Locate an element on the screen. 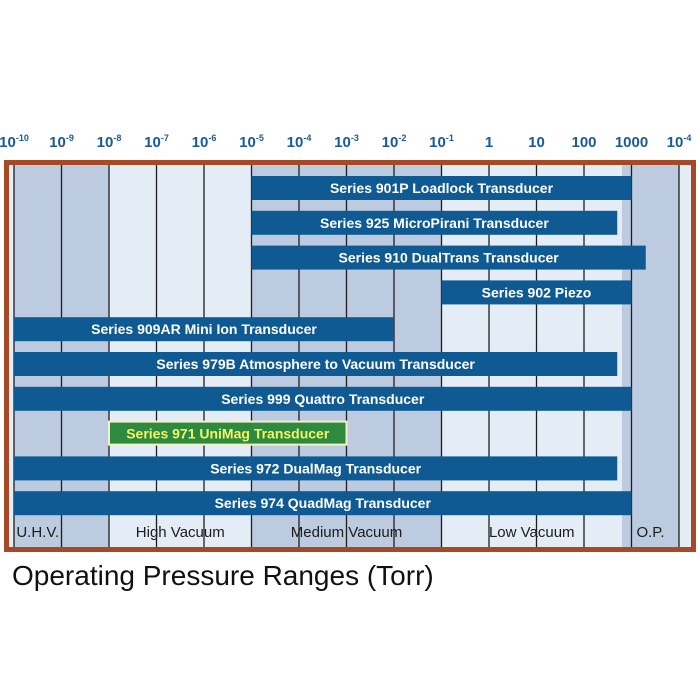 The width and height of the screenshot is (700, 700). pressure-band-label: Medium Vacuum is located at coordinates (346, 532).